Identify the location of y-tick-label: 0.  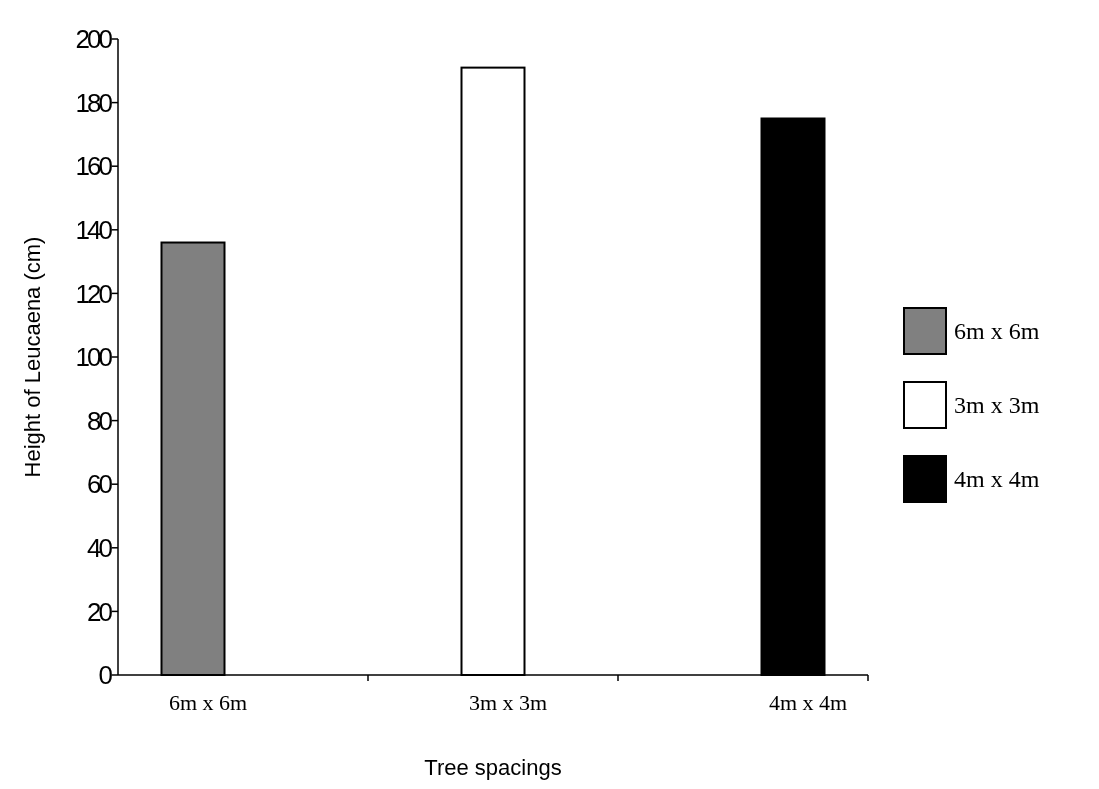
(105, 675).